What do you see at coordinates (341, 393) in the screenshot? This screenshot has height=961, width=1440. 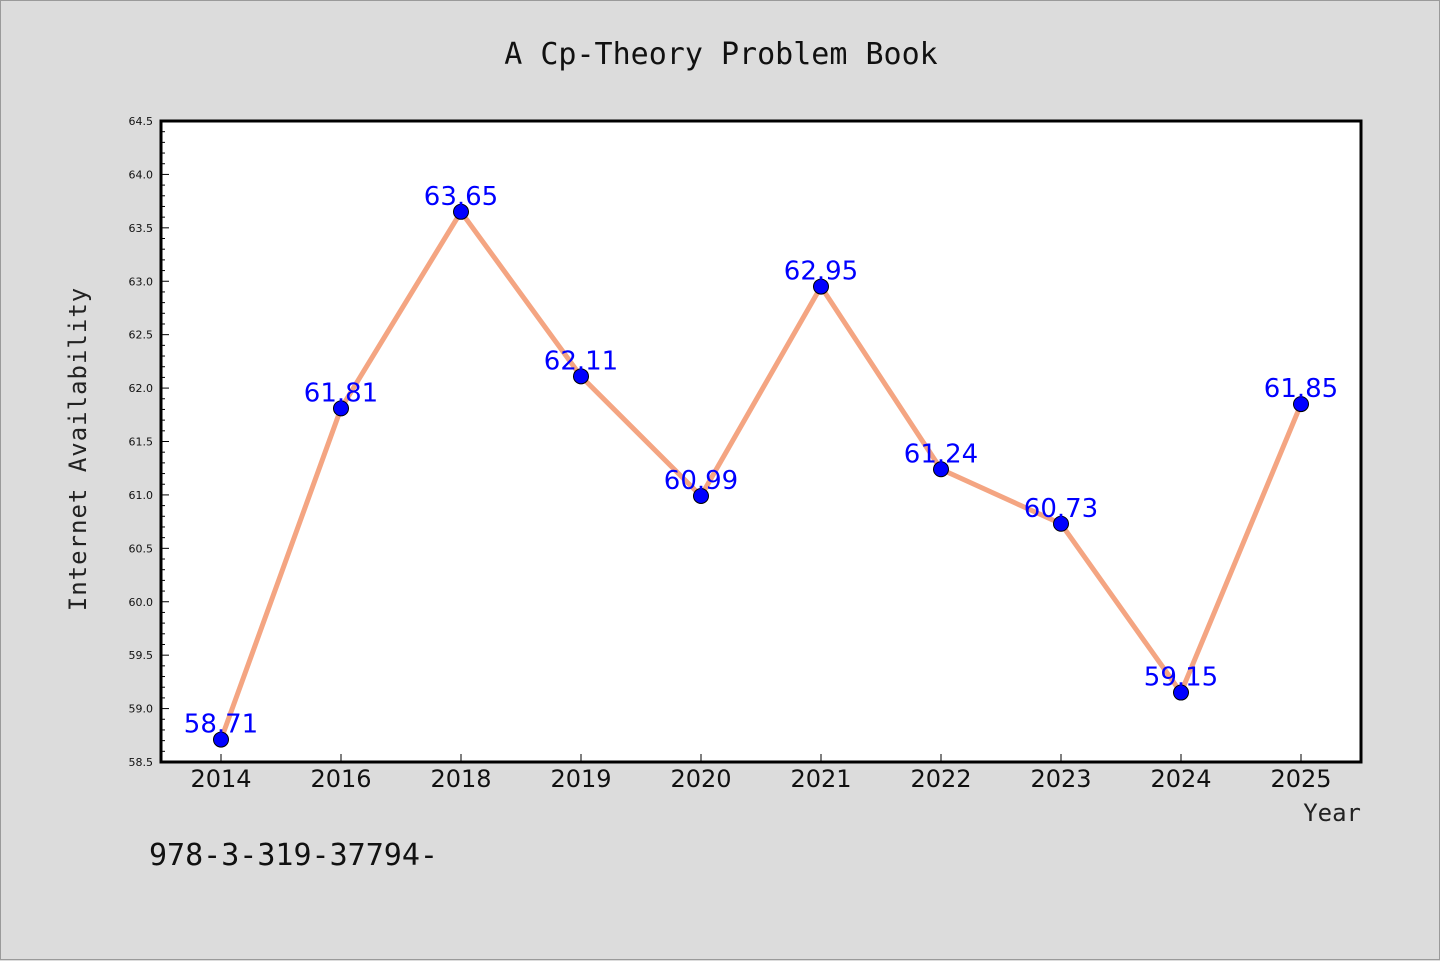 I see `data-label: 61.81` at bounding box center [341, 393].